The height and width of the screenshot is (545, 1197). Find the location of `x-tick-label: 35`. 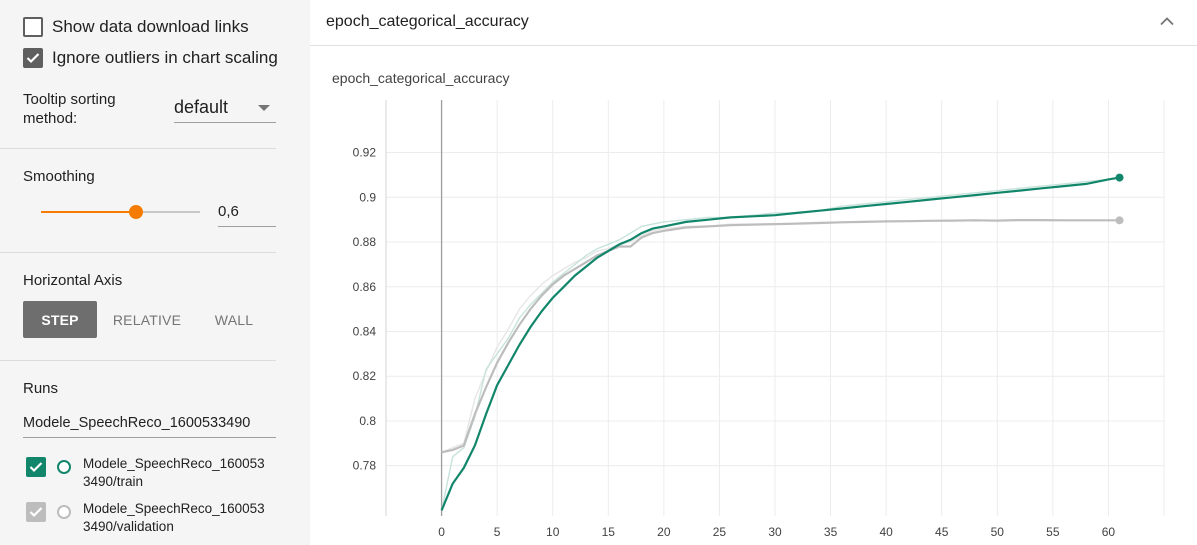

x-tick-label: 35 is located at coordinates (831, 532).